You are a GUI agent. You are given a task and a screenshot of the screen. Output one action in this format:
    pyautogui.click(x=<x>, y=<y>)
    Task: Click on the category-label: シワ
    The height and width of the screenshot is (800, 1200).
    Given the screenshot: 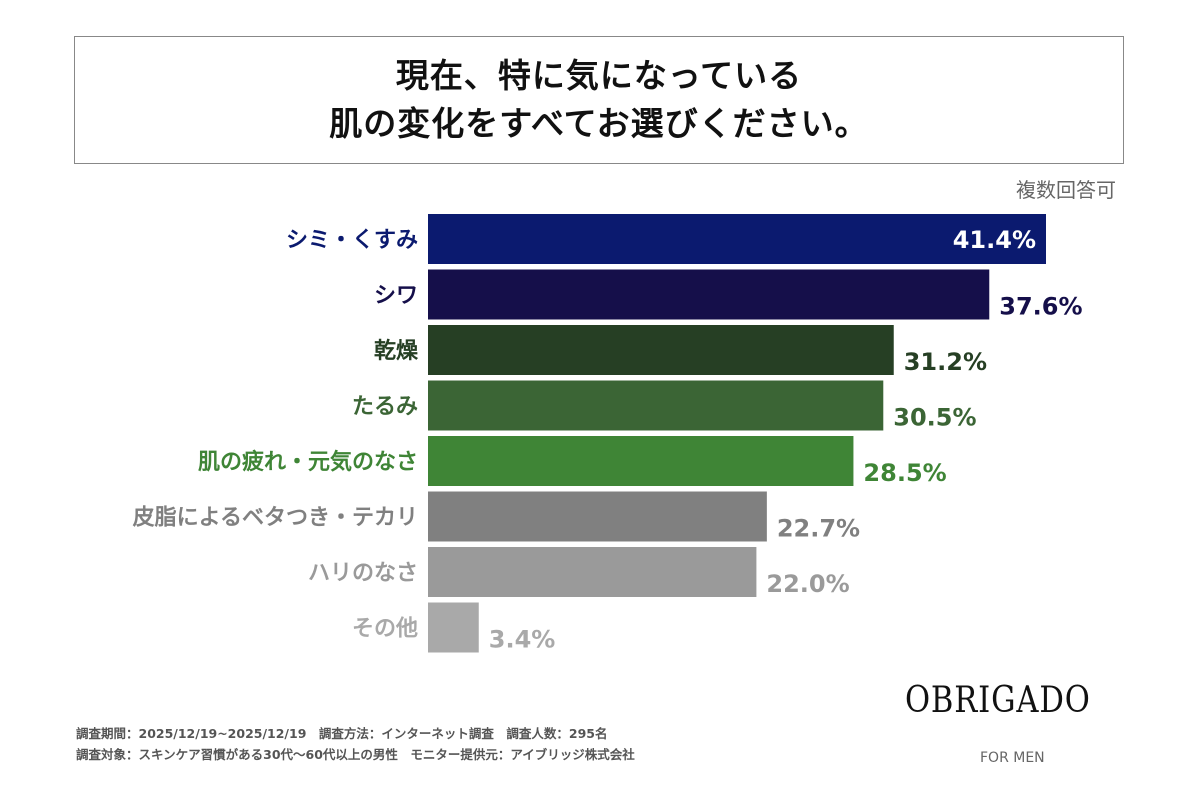 What is the action you would take?
    pyautogui.click(x=396, y=296)
    